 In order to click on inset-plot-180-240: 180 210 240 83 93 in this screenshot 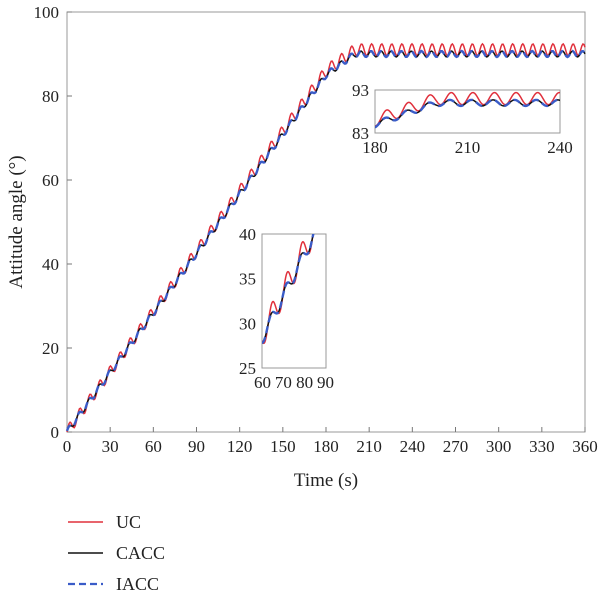, I will do `click(462, 119)`.